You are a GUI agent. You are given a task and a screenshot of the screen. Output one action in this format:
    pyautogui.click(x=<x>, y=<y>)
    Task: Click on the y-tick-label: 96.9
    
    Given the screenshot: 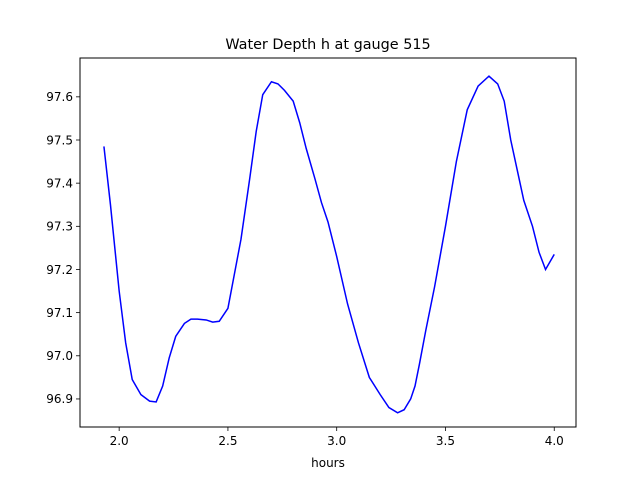 What is the action you would take?
    pyautogui.click(x=59, y=399)
    